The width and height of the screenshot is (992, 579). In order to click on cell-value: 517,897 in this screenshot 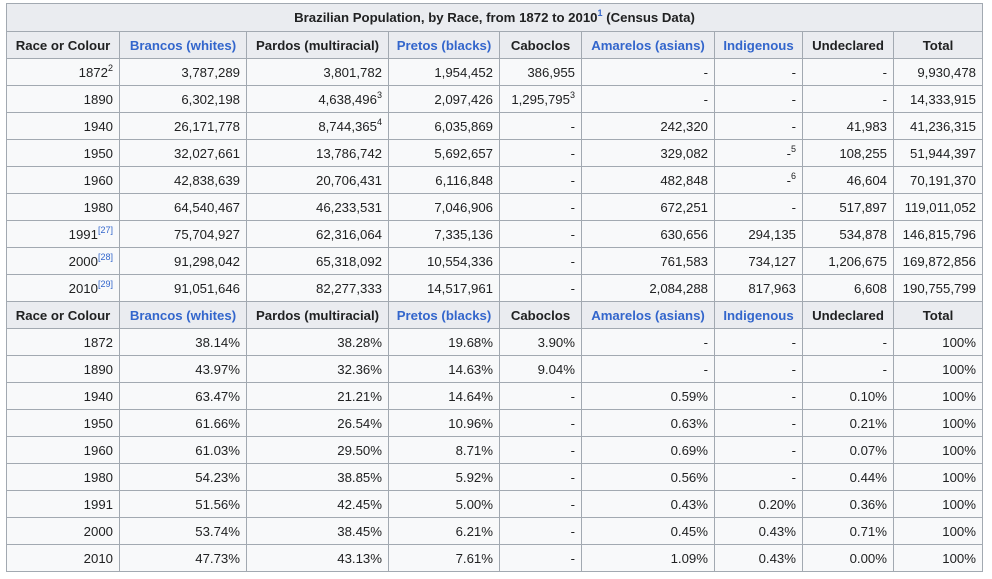, I will do `click(863, 207)`.